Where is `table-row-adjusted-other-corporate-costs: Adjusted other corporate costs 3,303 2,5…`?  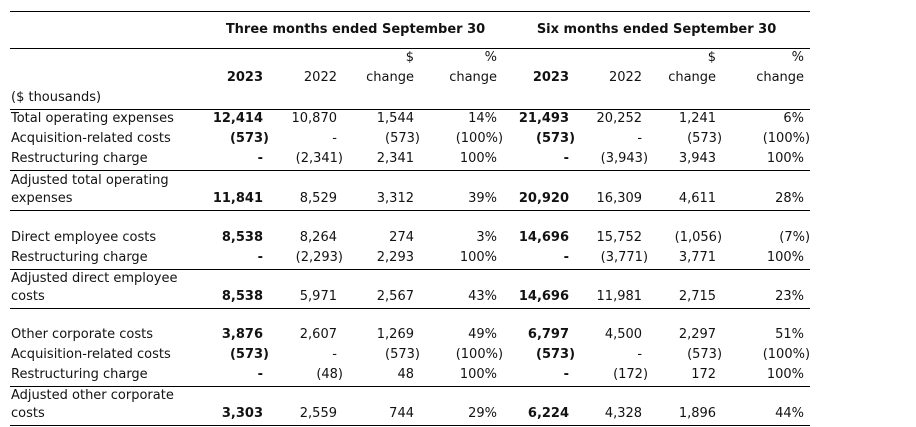 table-row-adjusted-other-corporate-costs: Adjusted other corporate costs 3,303 2,5… is located at coordinates (410, 406).